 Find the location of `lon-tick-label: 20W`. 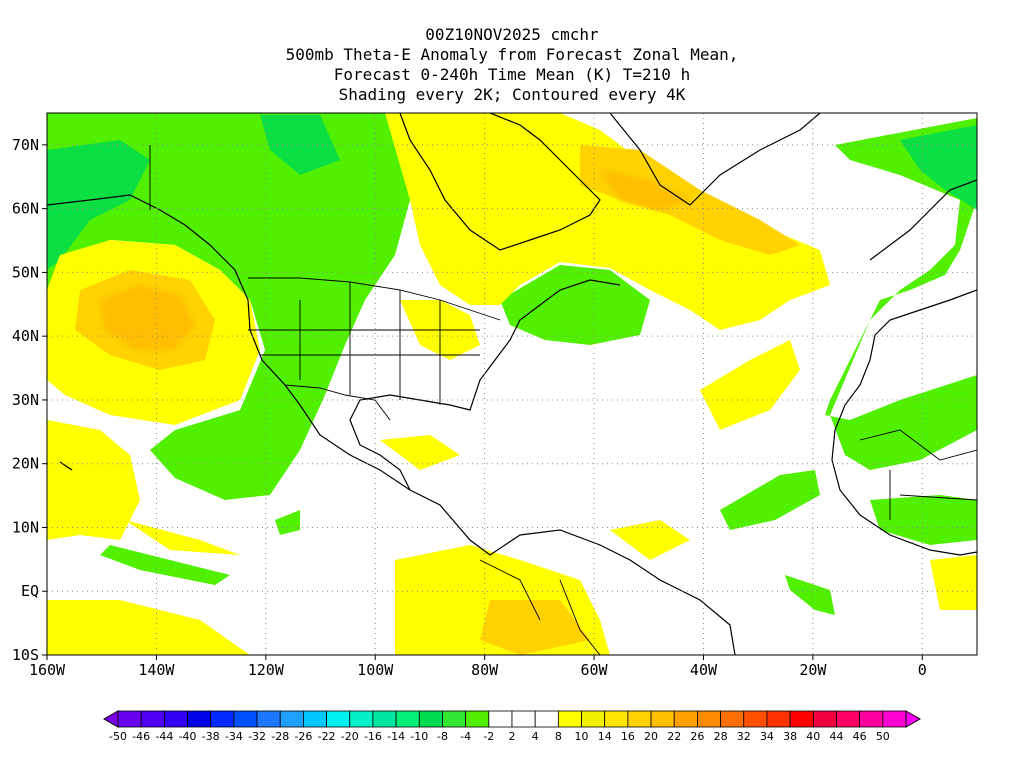

lon-tick-label: 20W is located at coordinates (813, 670).